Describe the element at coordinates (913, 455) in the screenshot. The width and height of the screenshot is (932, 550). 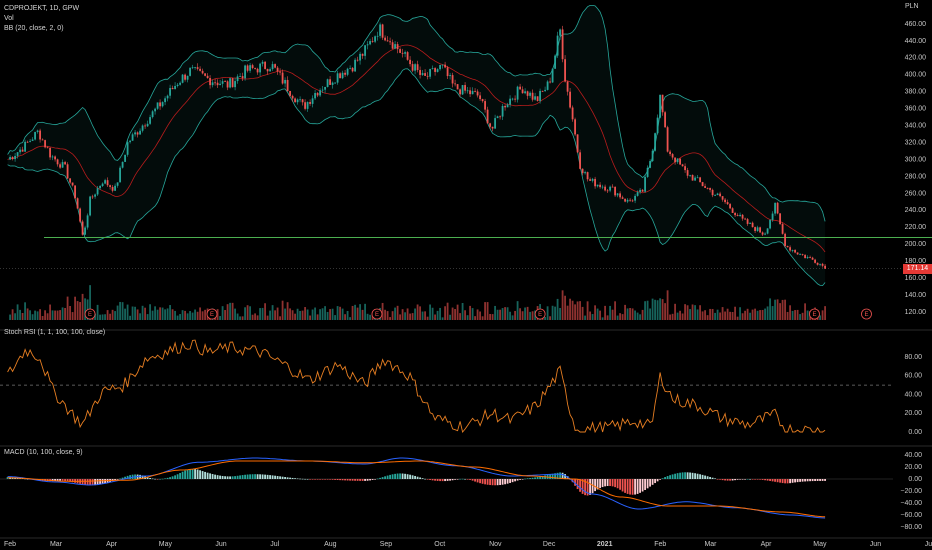
I see `macd-axis-tick: 40.00` at that location.